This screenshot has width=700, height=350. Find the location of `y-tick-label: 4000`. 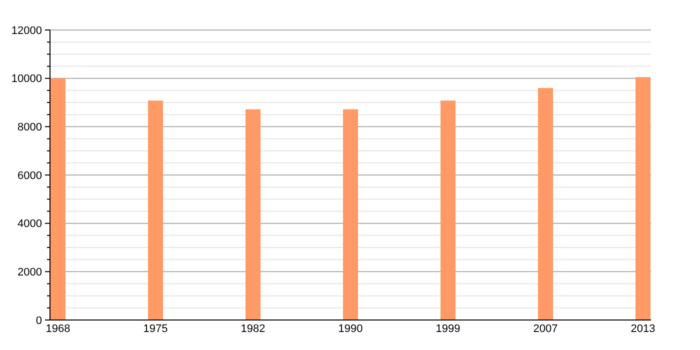

y-tick-label: 4000 is located at coordinates (30, 224).